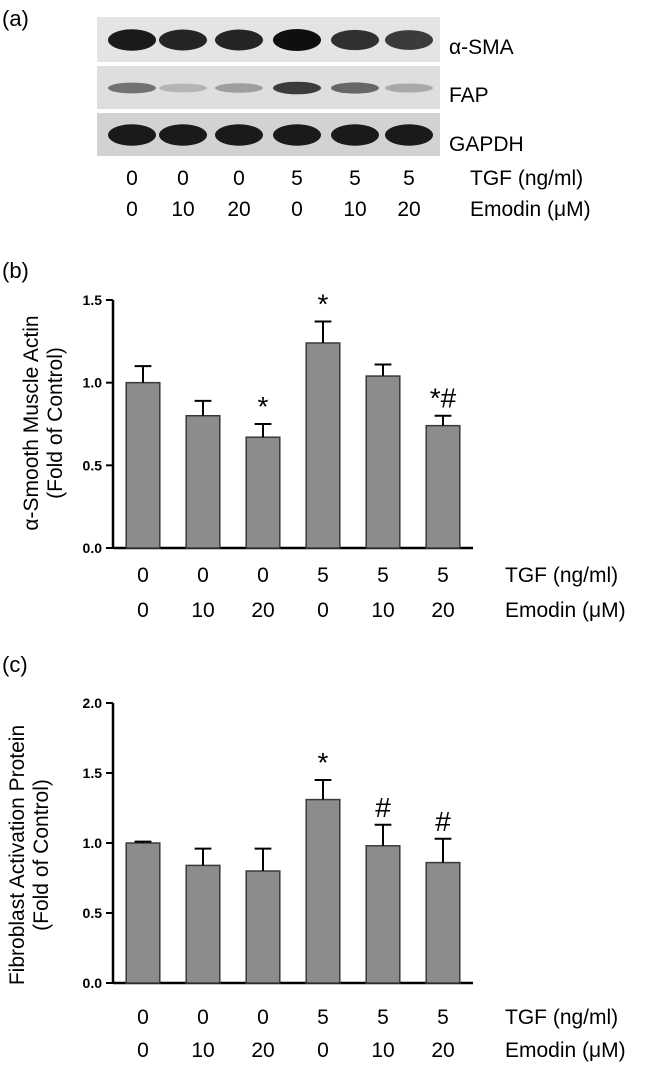 Image resolution: width=667 pixels, height=1065 pixels. I want to click on chart-b-annotation-6: *#, so click(443, 398).